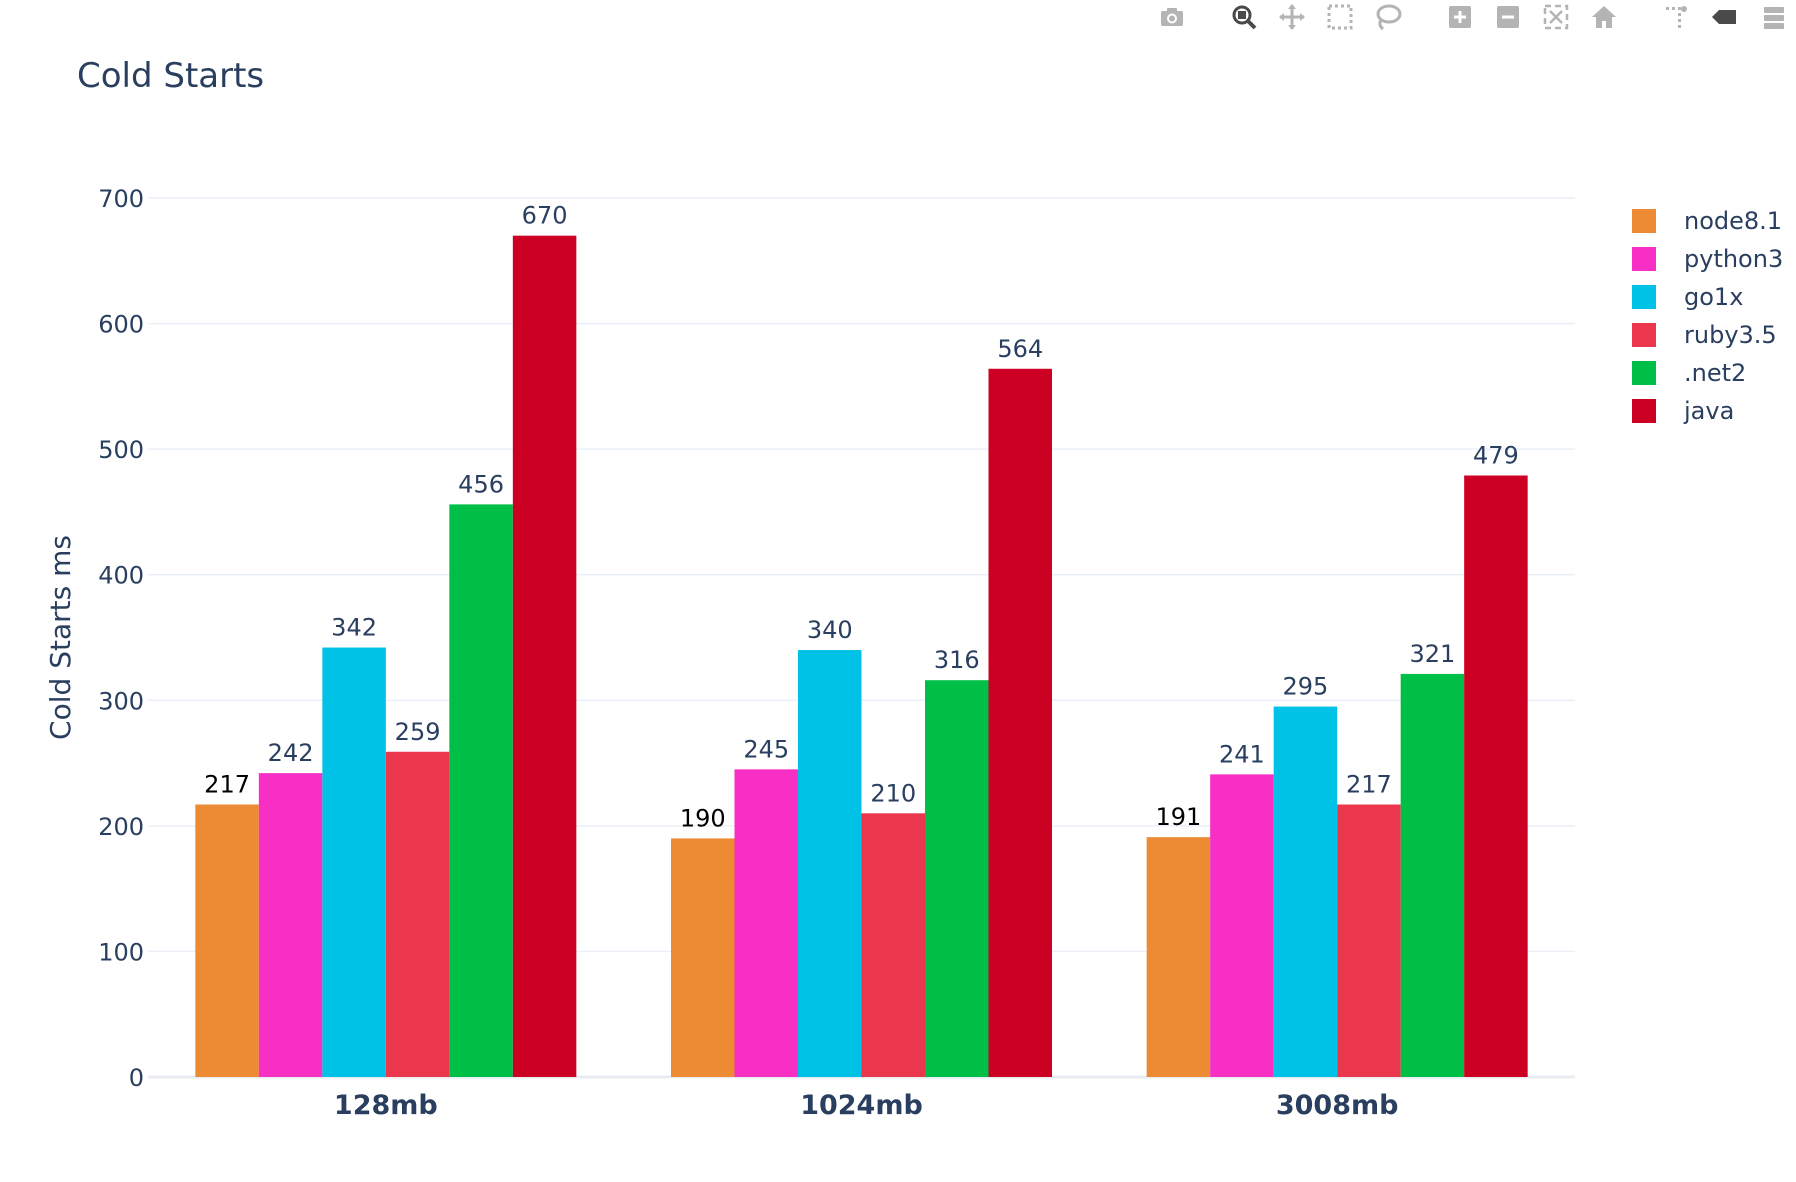  I want to click on bar-data-label: 479, so click(1496, 456).